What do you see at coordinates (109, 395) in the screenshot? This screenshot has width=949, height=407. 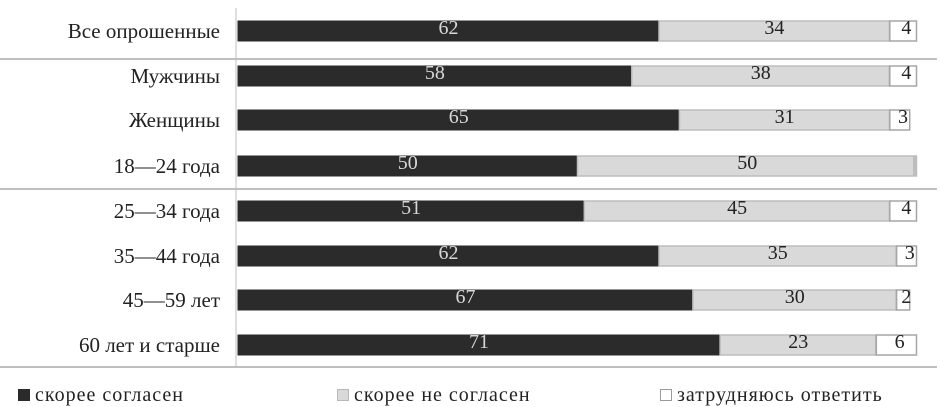 I see `legend-label-agree: скорее согласен` at bounding box center [109, 395].